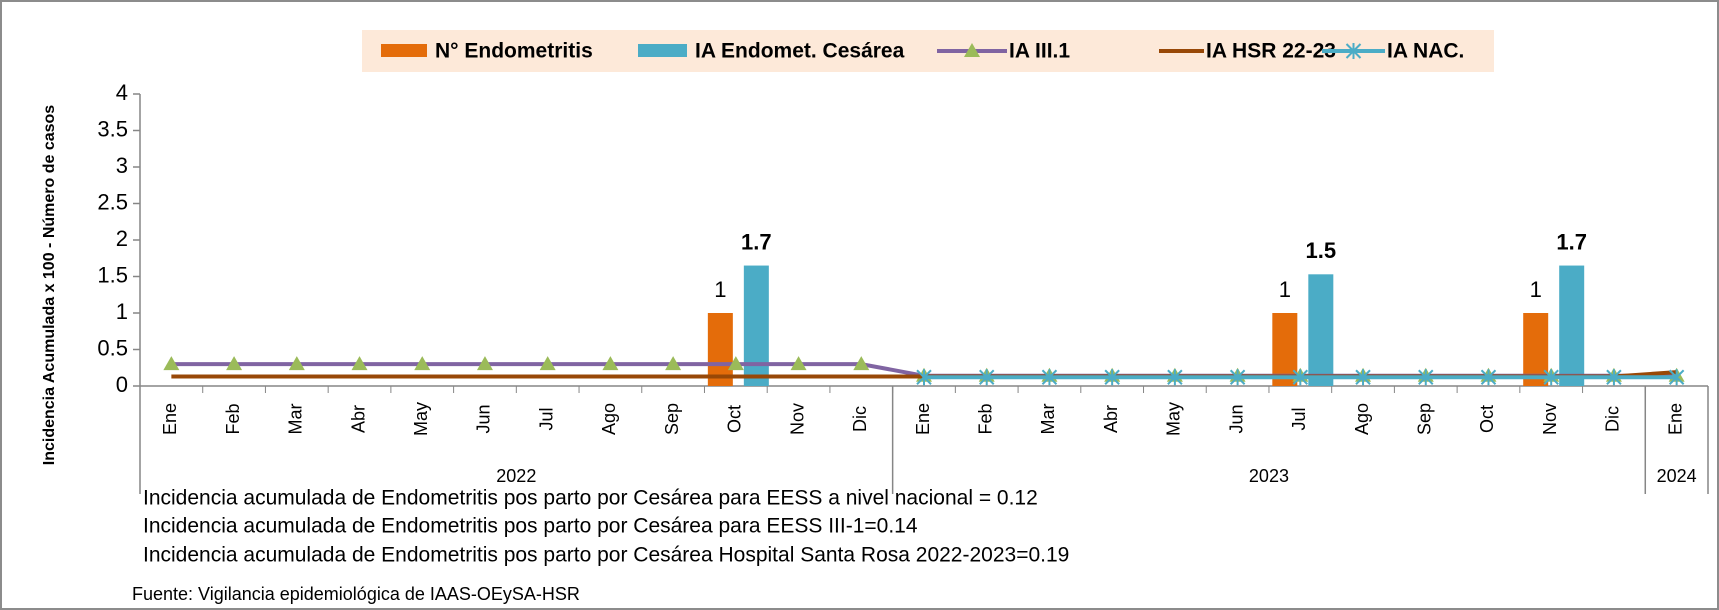  I want to click on y-tick-label: 2.5, so click(112, 201).